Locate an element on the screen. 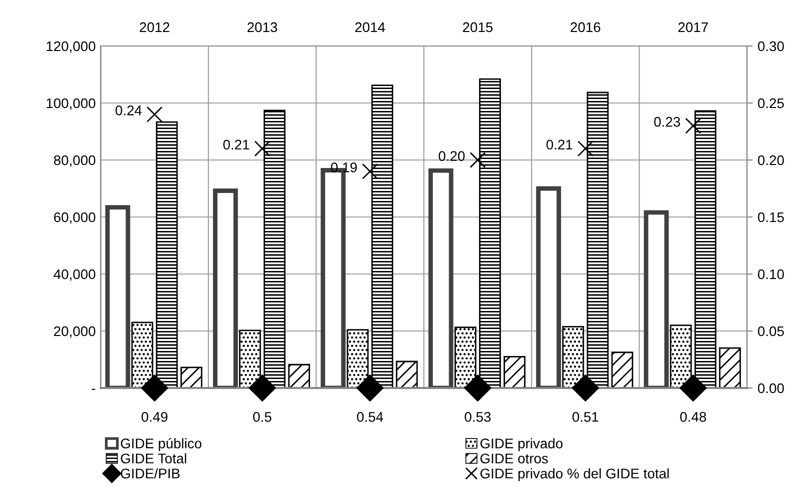 The height and width of the screenshot is (487, 801). legend-label: GIDE privado is located at coordinates (521, 445).